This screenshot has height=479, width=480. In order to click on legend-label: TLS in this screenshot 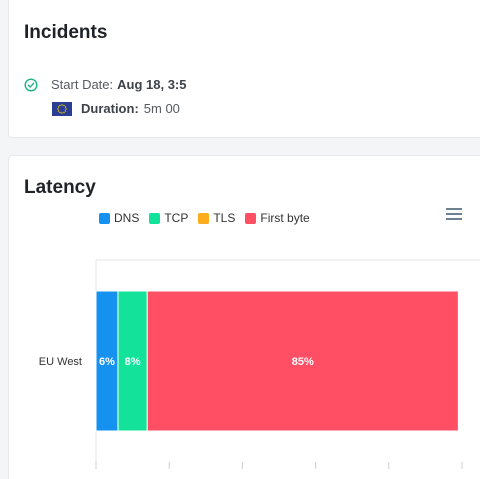, I will do `click(224, 218)`.